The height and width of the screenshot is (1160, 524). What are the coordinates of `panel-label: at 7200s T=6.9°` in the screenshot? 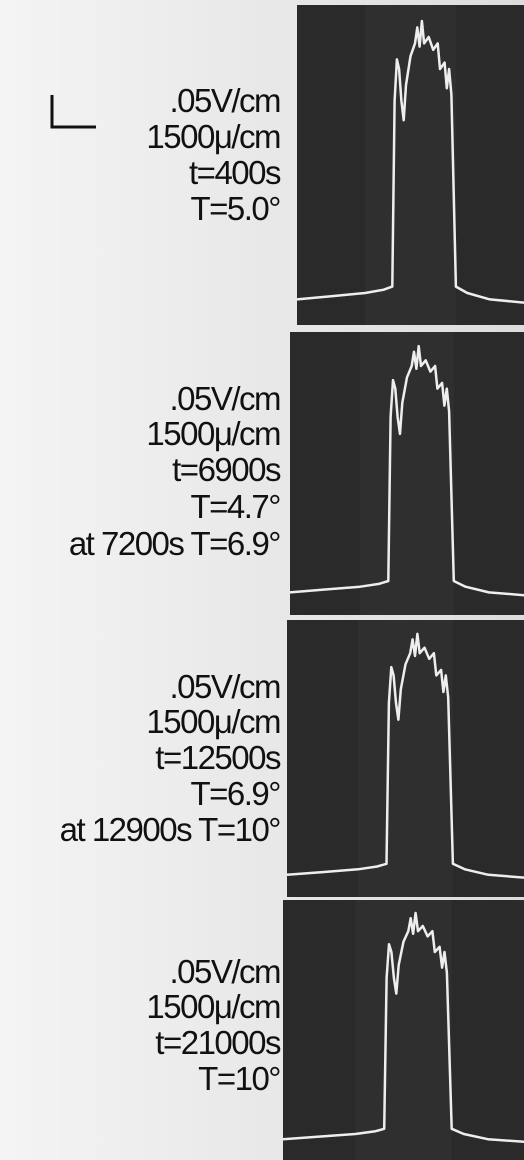 It's located at (174, 543).